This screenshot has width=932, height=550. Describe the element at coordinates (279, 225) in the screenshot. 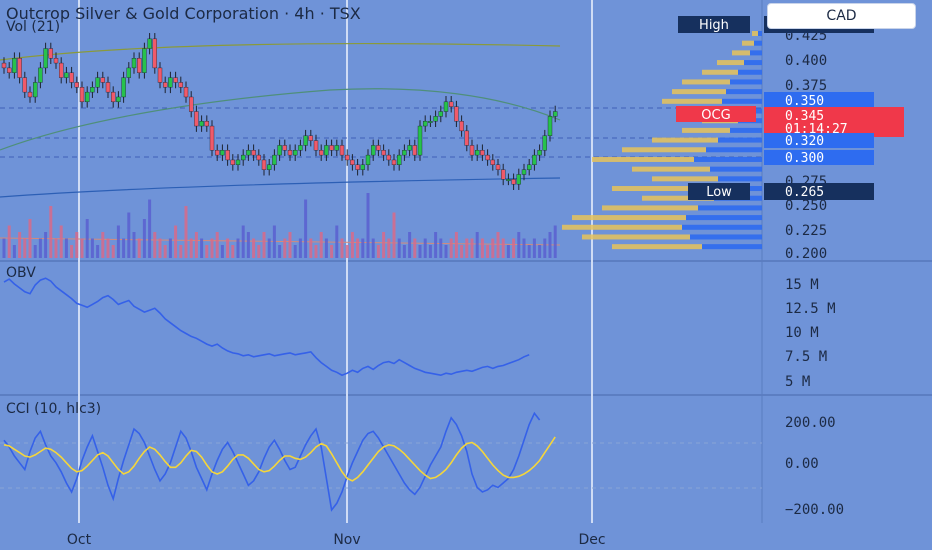

I see `volume-bars` at that location.